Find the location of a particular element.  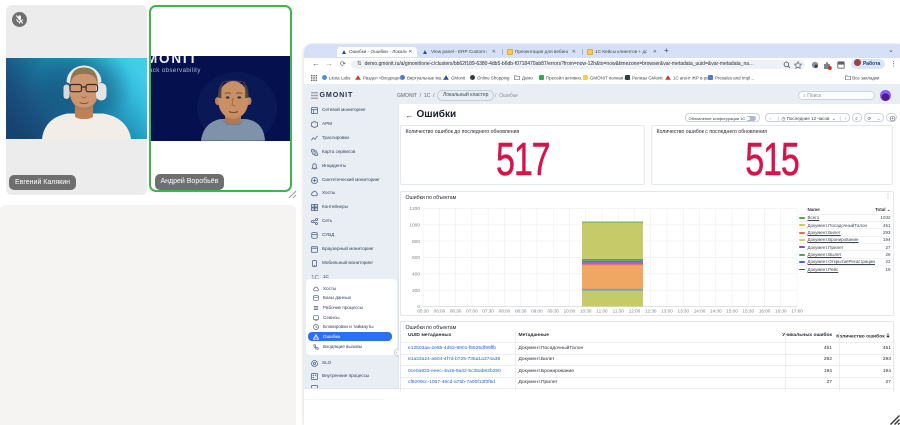

svg-text: 12:00 is located at coordinates (634, 310).